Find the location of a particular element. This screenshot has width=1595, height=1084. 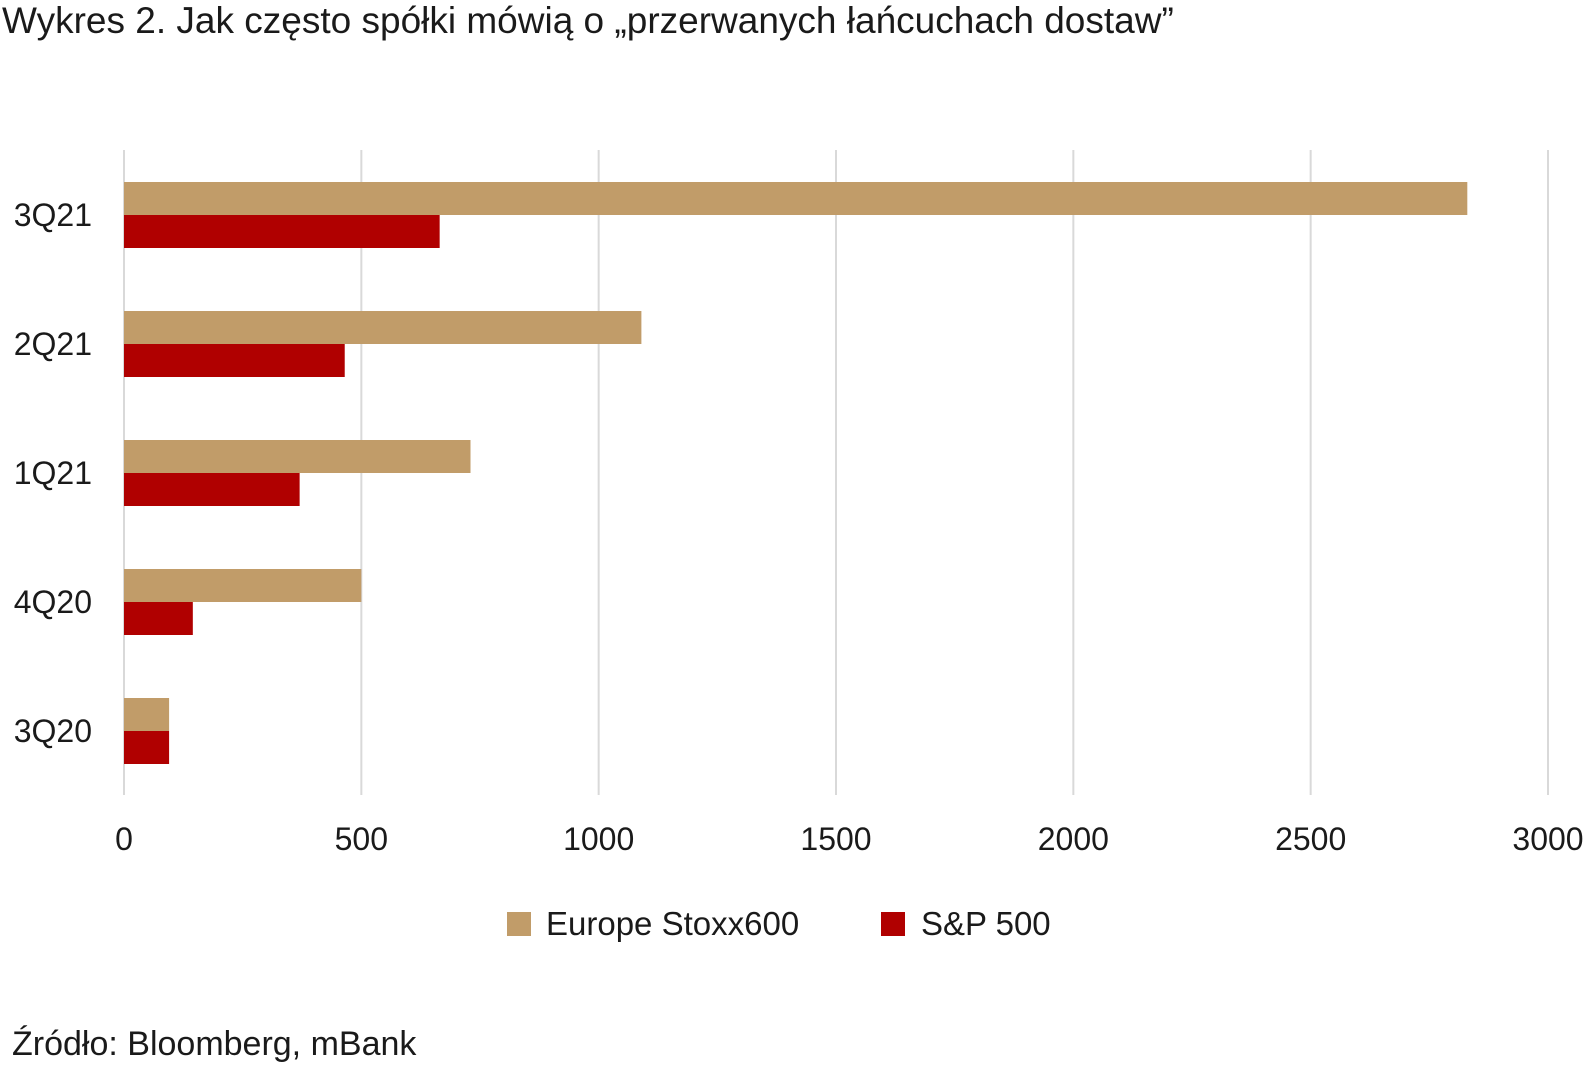

category-label: 1Q21 is located at coordinates (53, 473).